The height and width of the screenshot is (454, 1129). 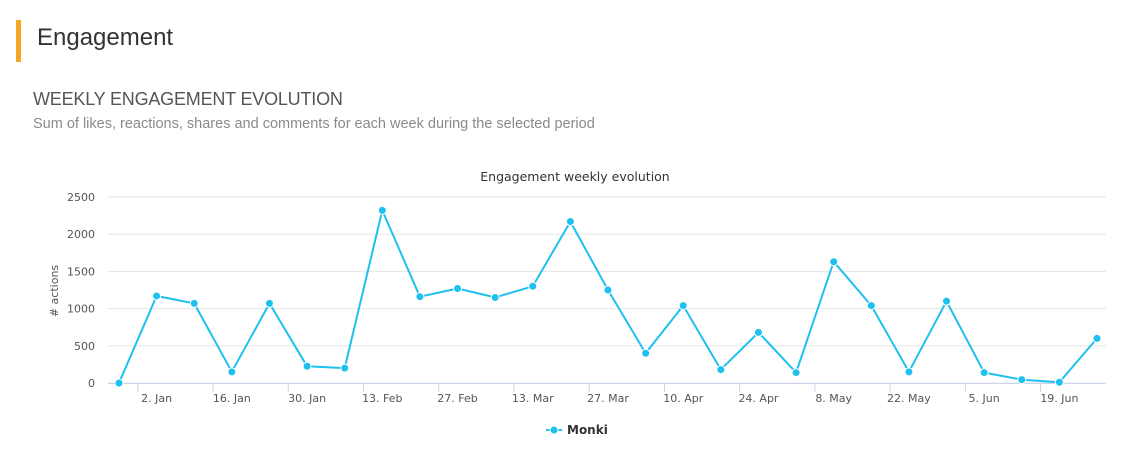 I want to click on x-tick-label: 13. Feb, so click(x=382, y=398).